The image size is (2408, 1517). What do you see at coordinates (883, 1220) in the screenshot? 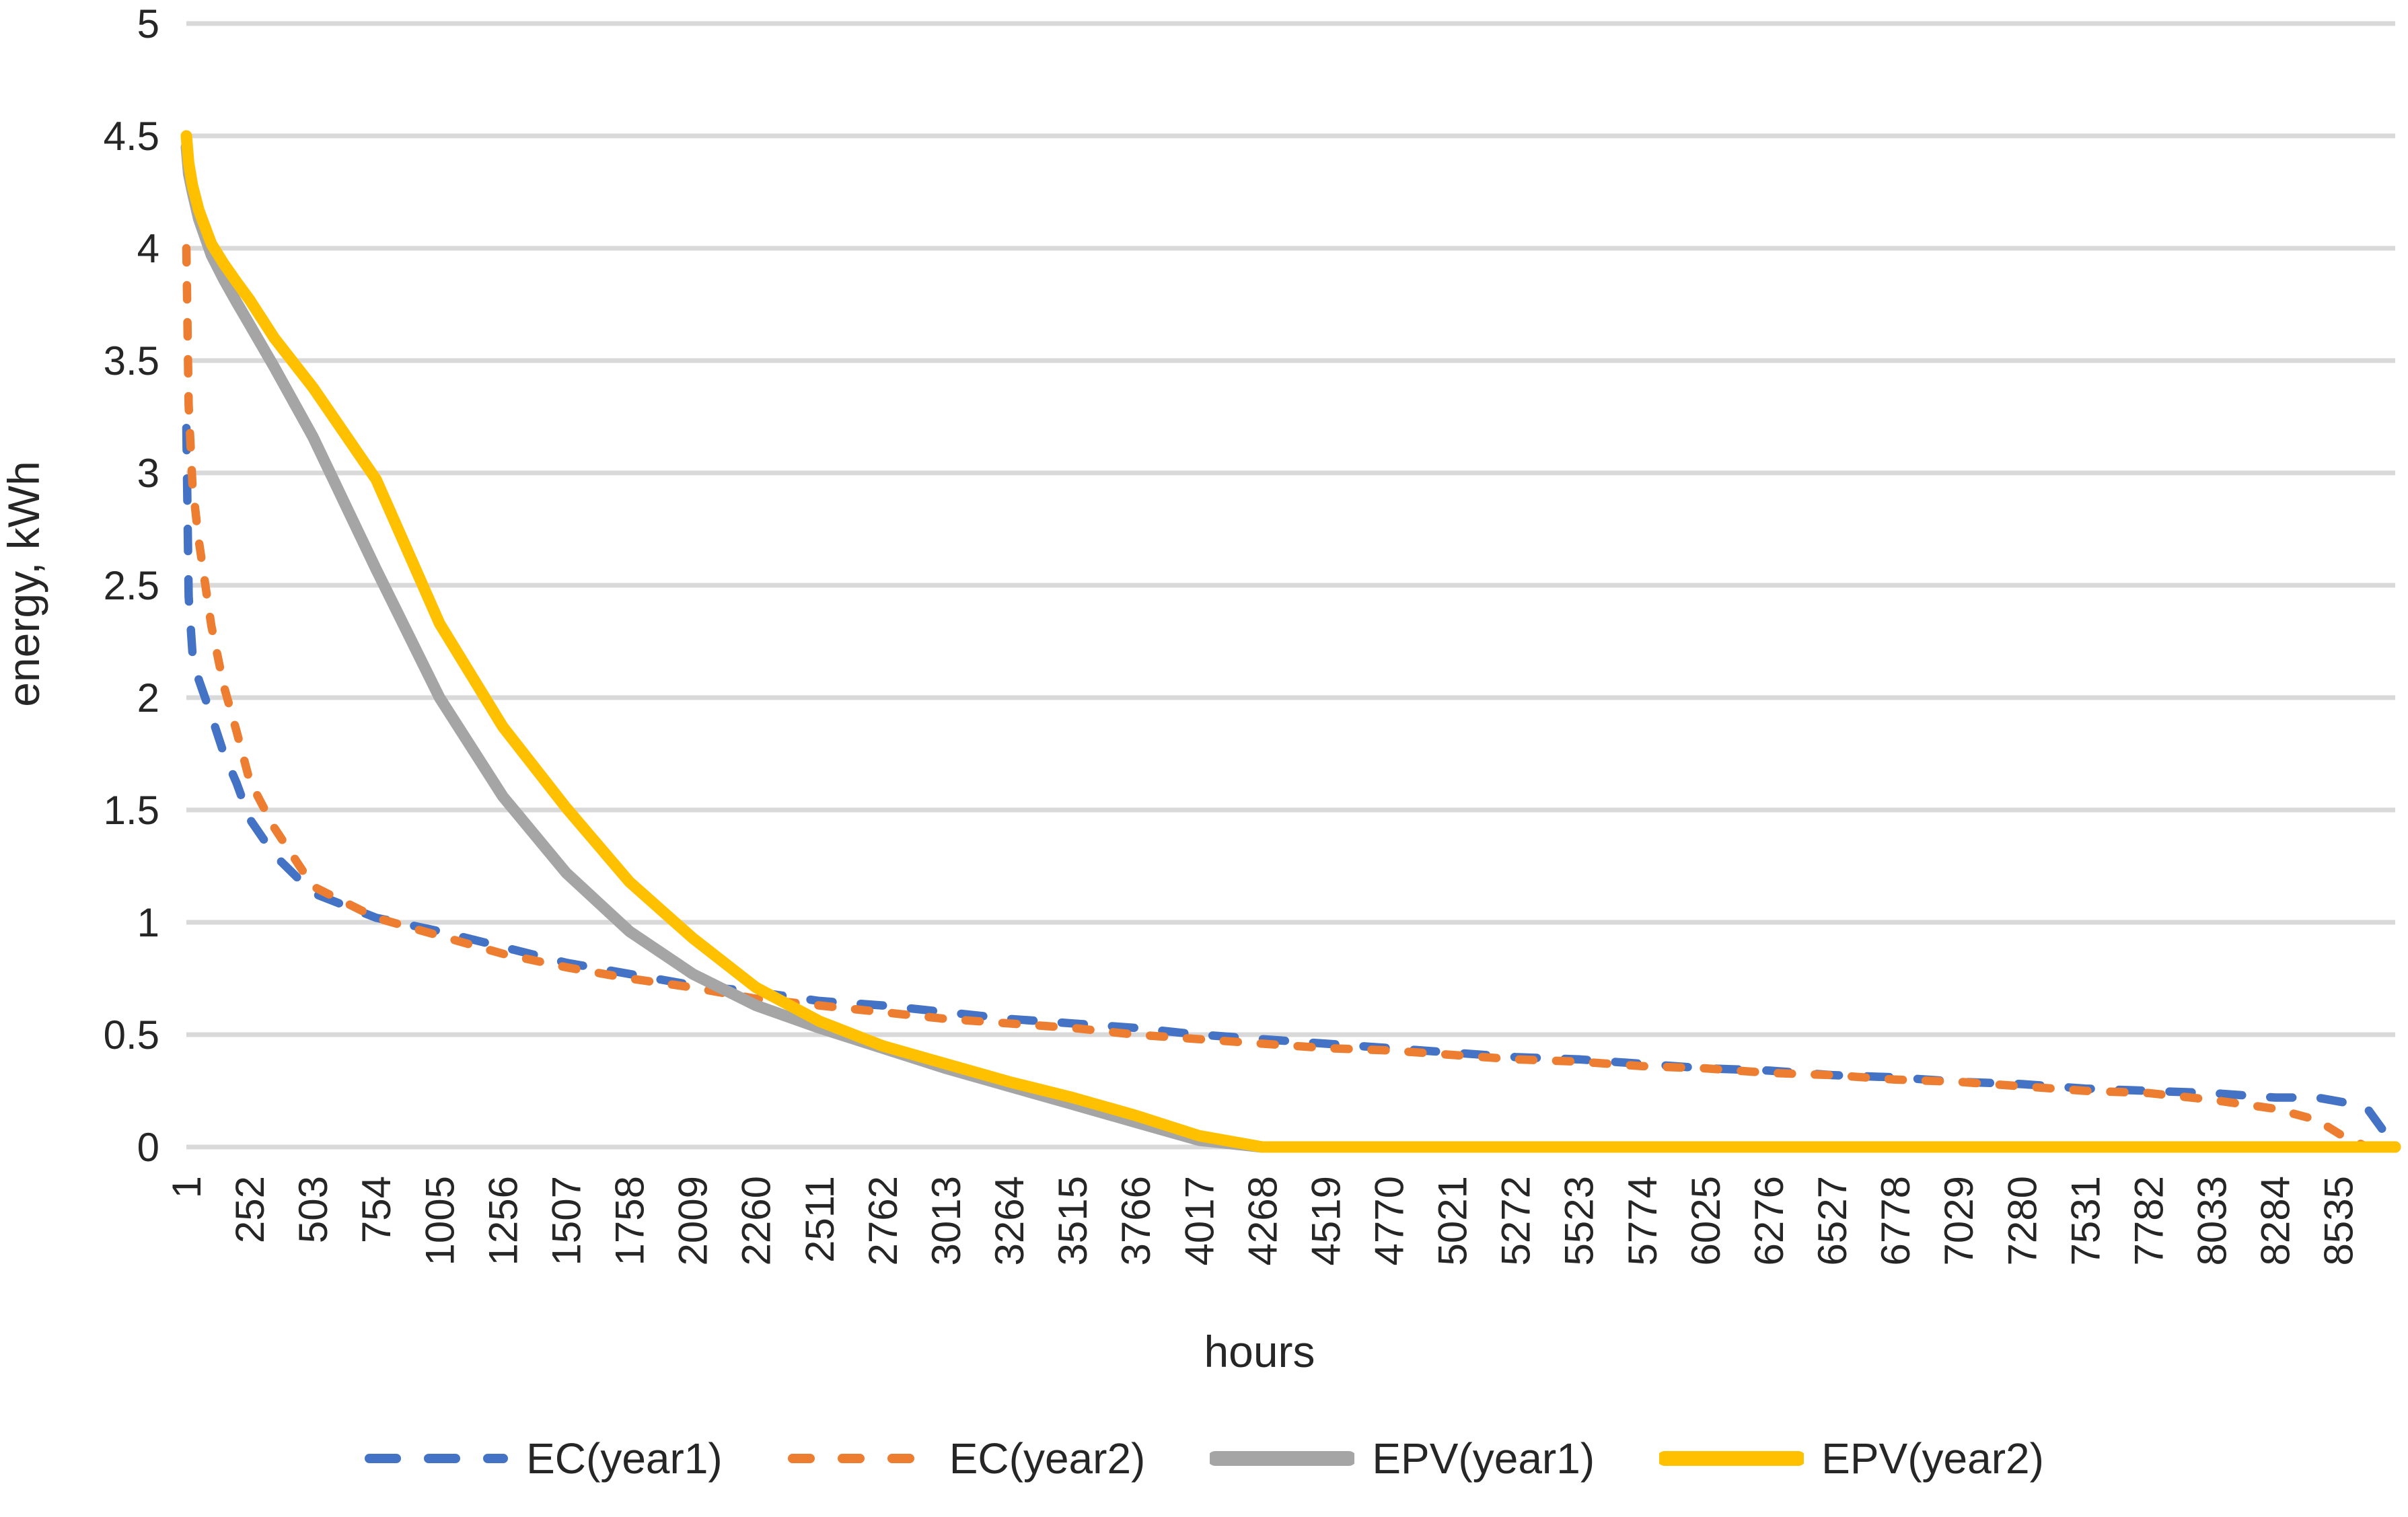
I see `x-tick-label: 2762` at bounding box center [883, 1220].